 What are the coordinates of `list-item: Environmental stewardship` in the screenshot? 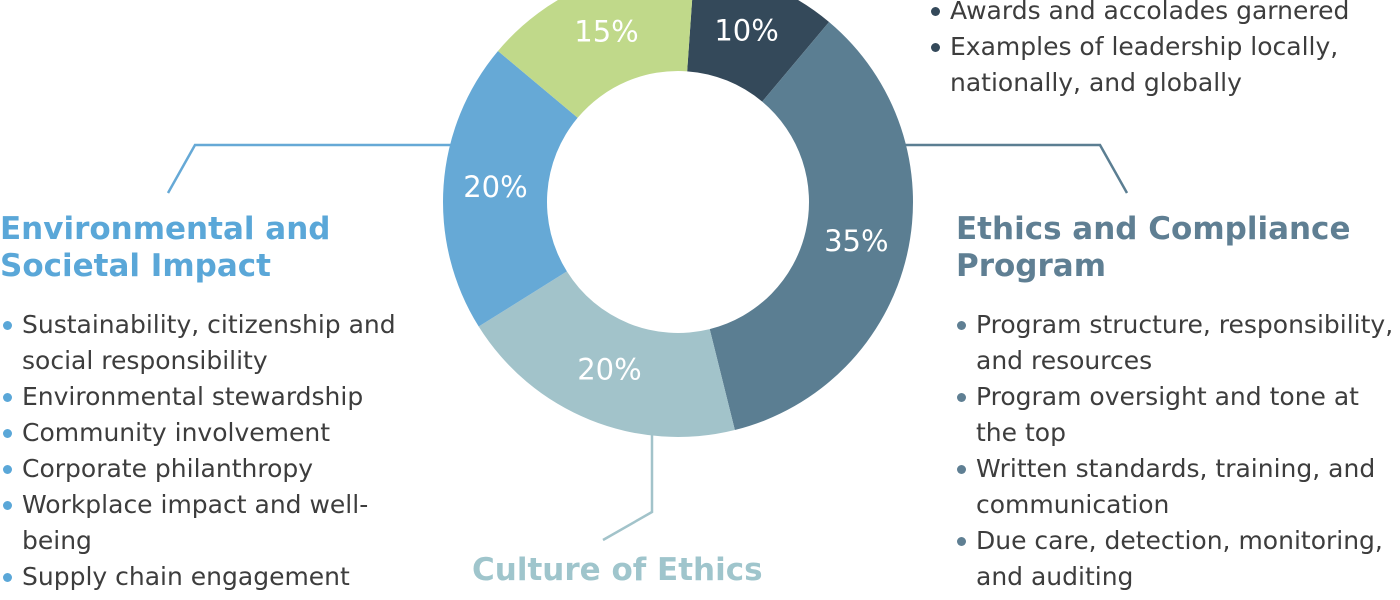 It's located at (215, 397).